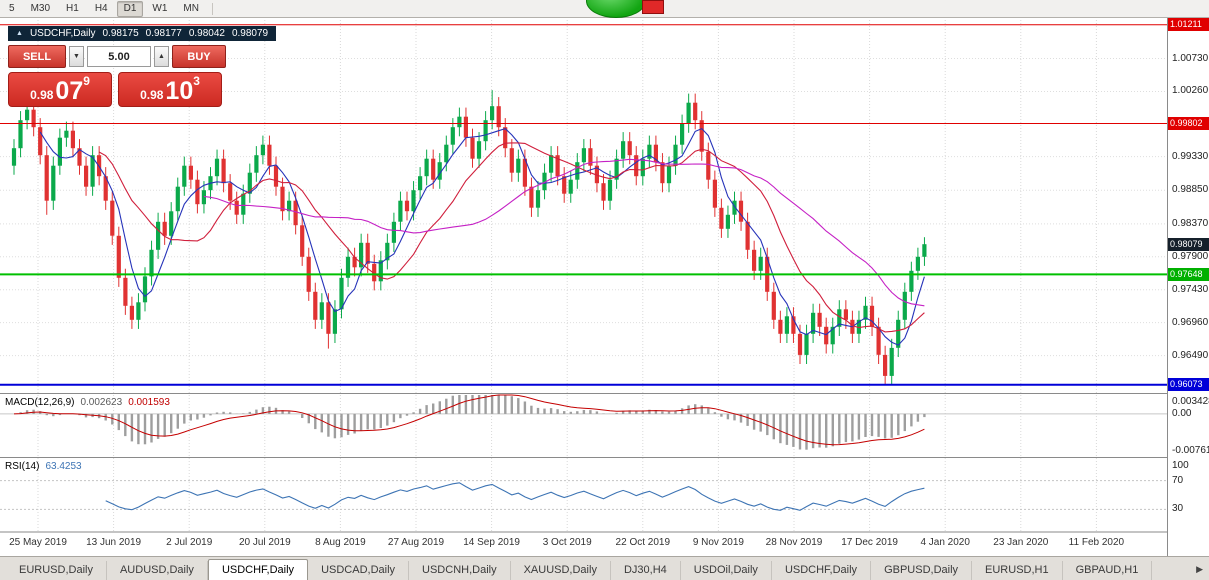 The height and width of the screenshot is (580, 1209). What do you see at coordinates (163, 33) in the screenshot?
I see `high-value: 0.98177` at bounding box center [163, 33].